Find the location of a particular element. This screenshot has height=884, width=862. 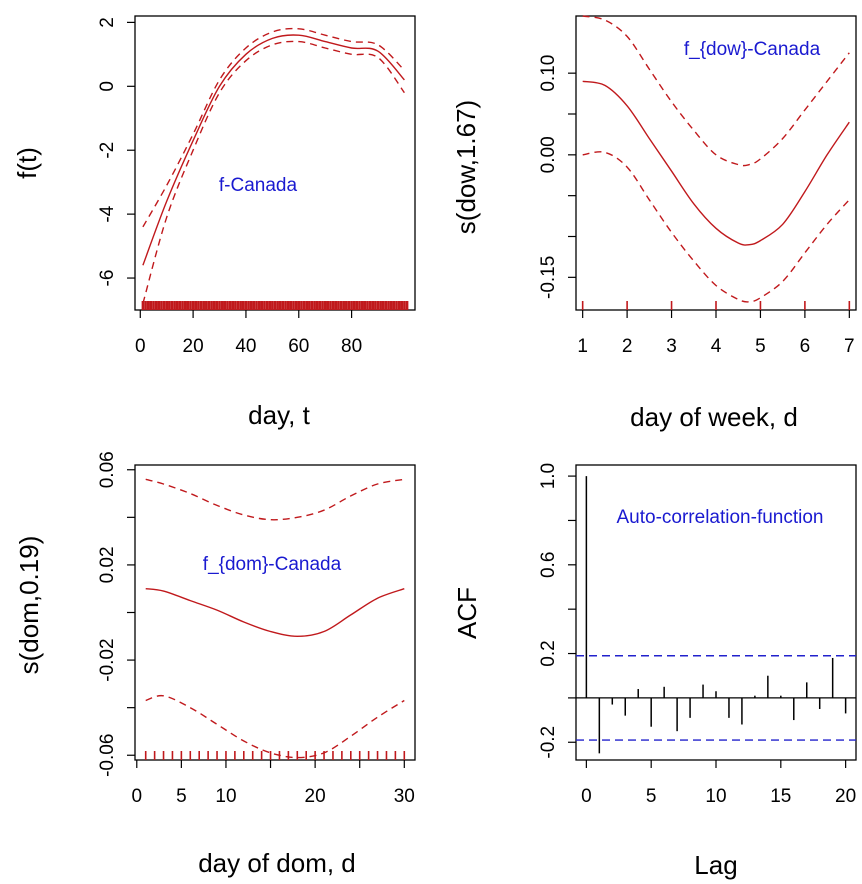

y-axis-label-acf: ACF is located at coordinates (467, 613).